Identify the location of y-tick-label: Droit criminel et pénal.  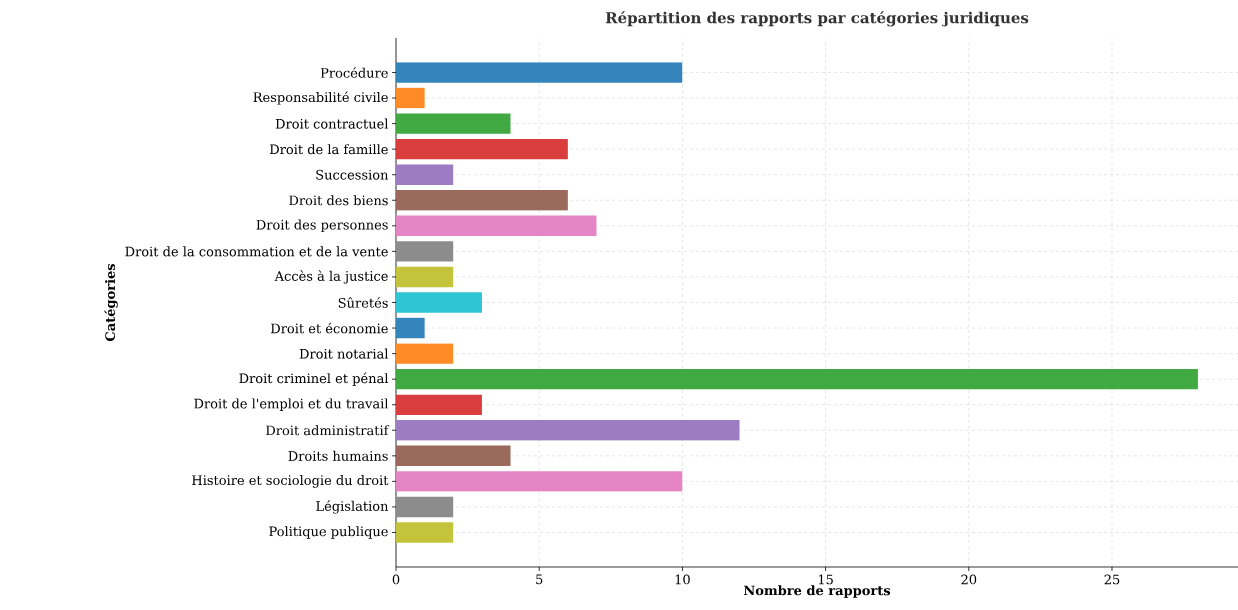
(314, 379).